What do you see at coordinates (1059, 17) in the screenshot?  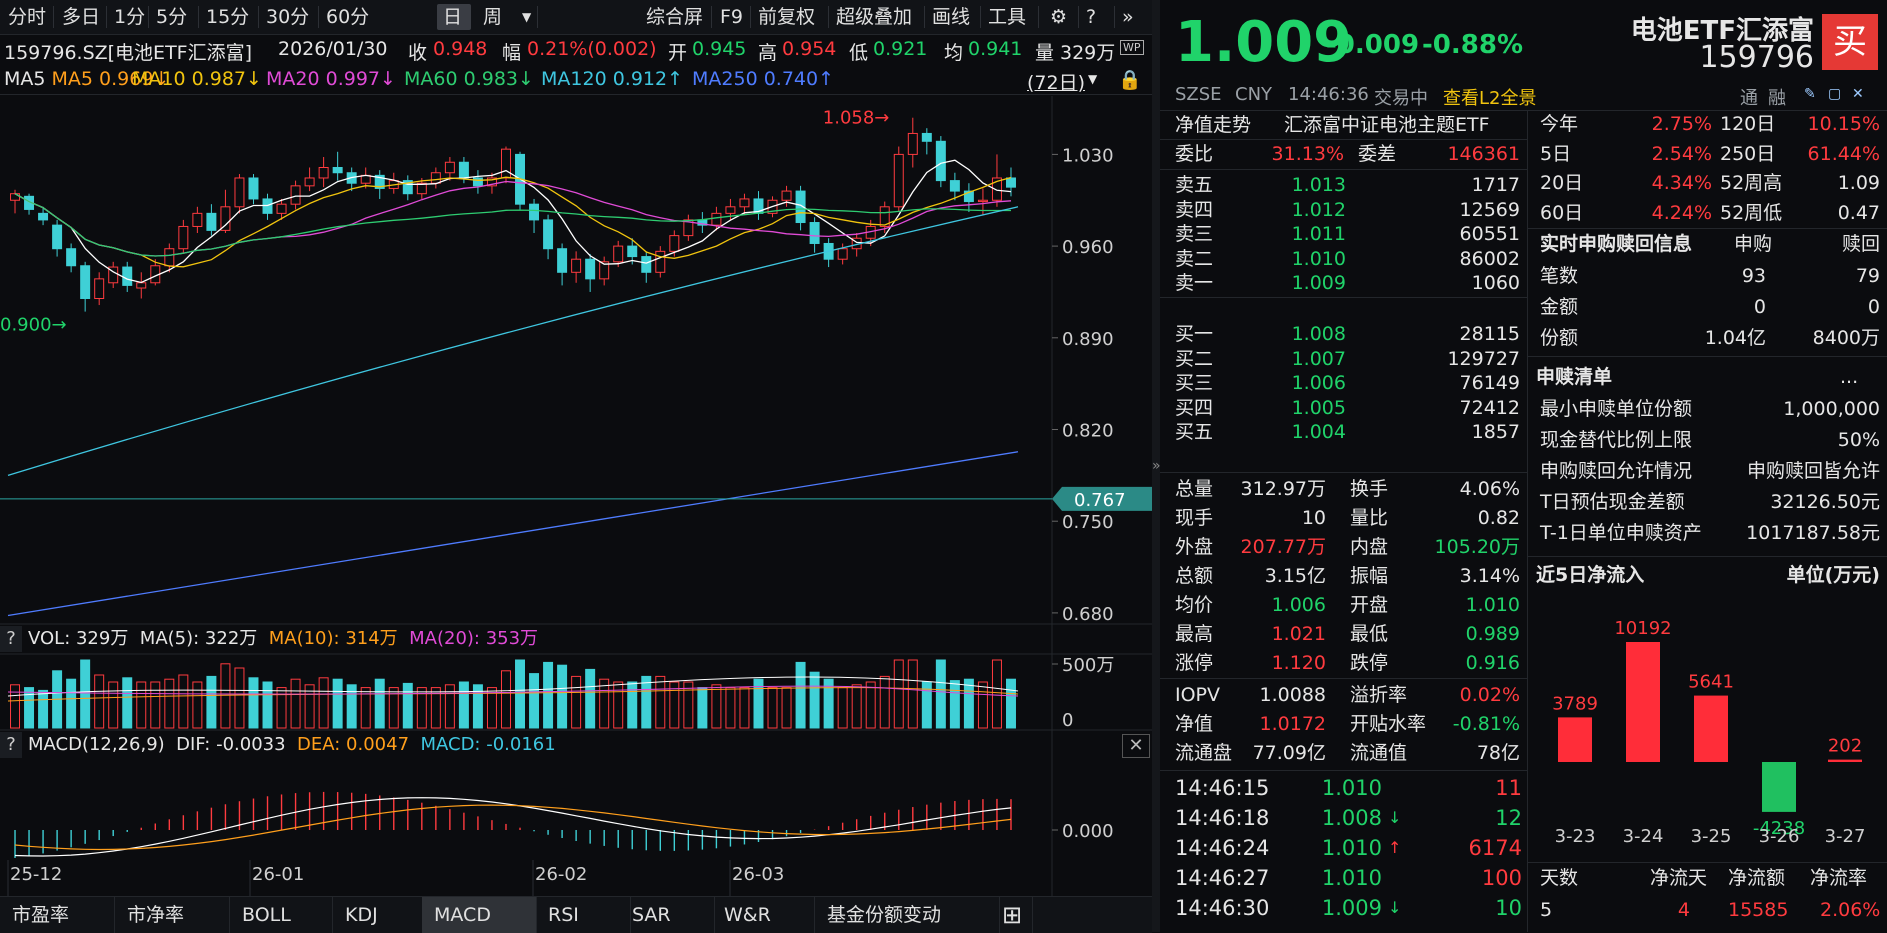 I see `gear-icon: ⚙` at bounding box center [1059, 17].